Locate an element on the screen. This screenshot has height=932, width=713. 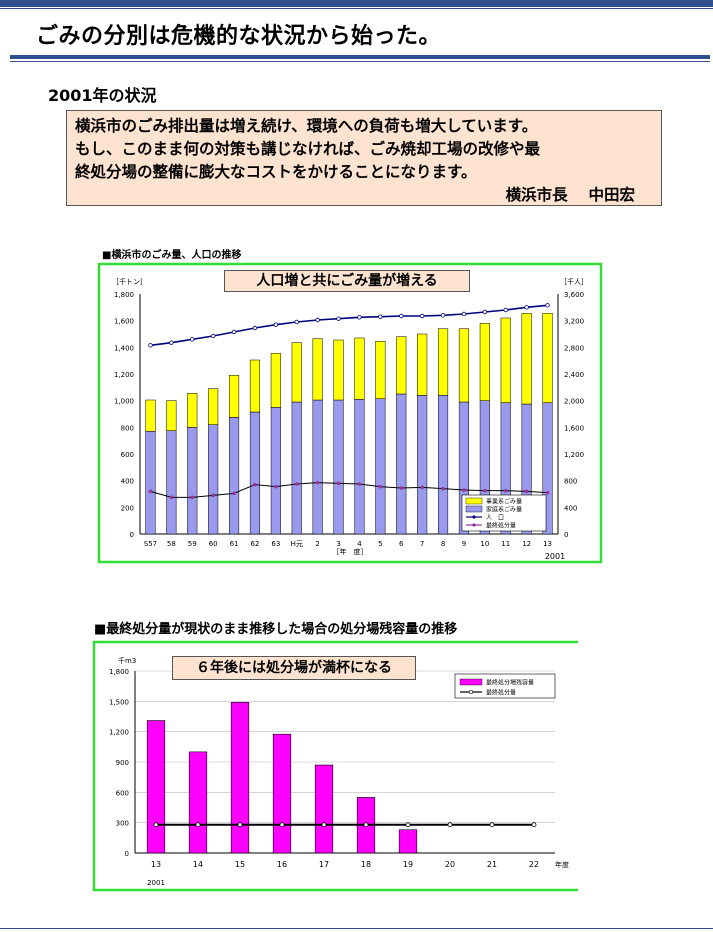
chart2-y-tick-label: 300 is located at coordinates (122, 824).